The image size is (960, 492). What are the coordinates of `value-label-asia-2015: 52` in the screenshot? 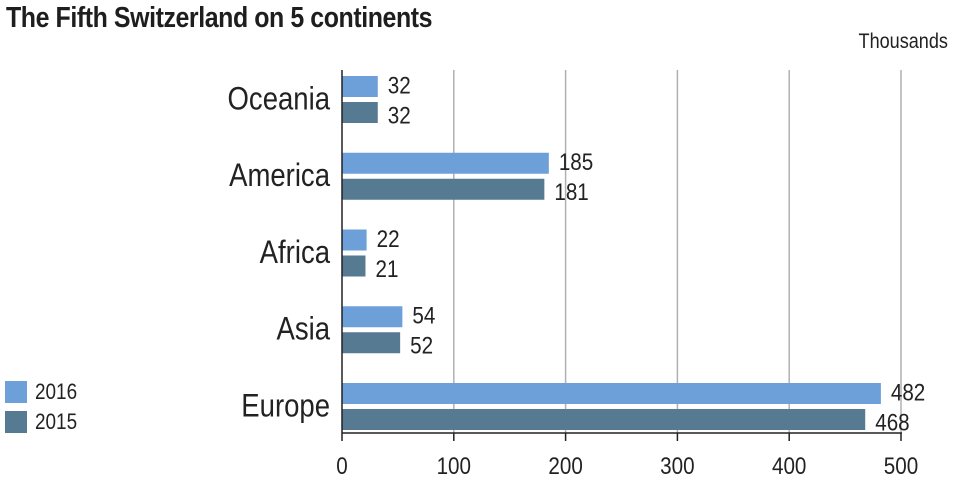 It's located at (421, 345).